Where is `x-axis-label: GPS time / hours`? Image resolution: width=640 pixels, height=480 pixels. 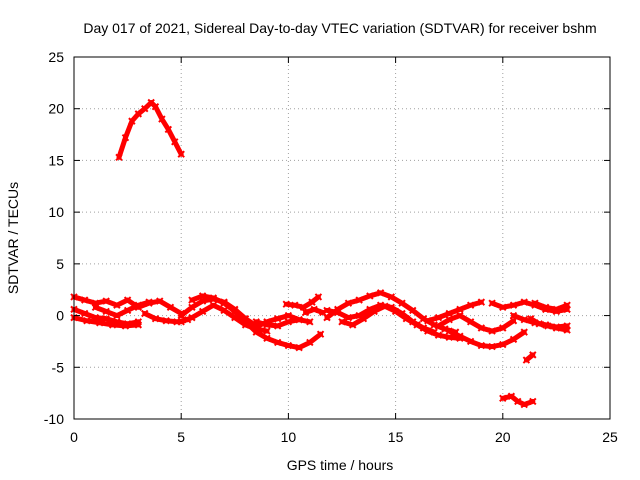
x-axis-label: GPS time / hours is located at coordinates (340, 465).